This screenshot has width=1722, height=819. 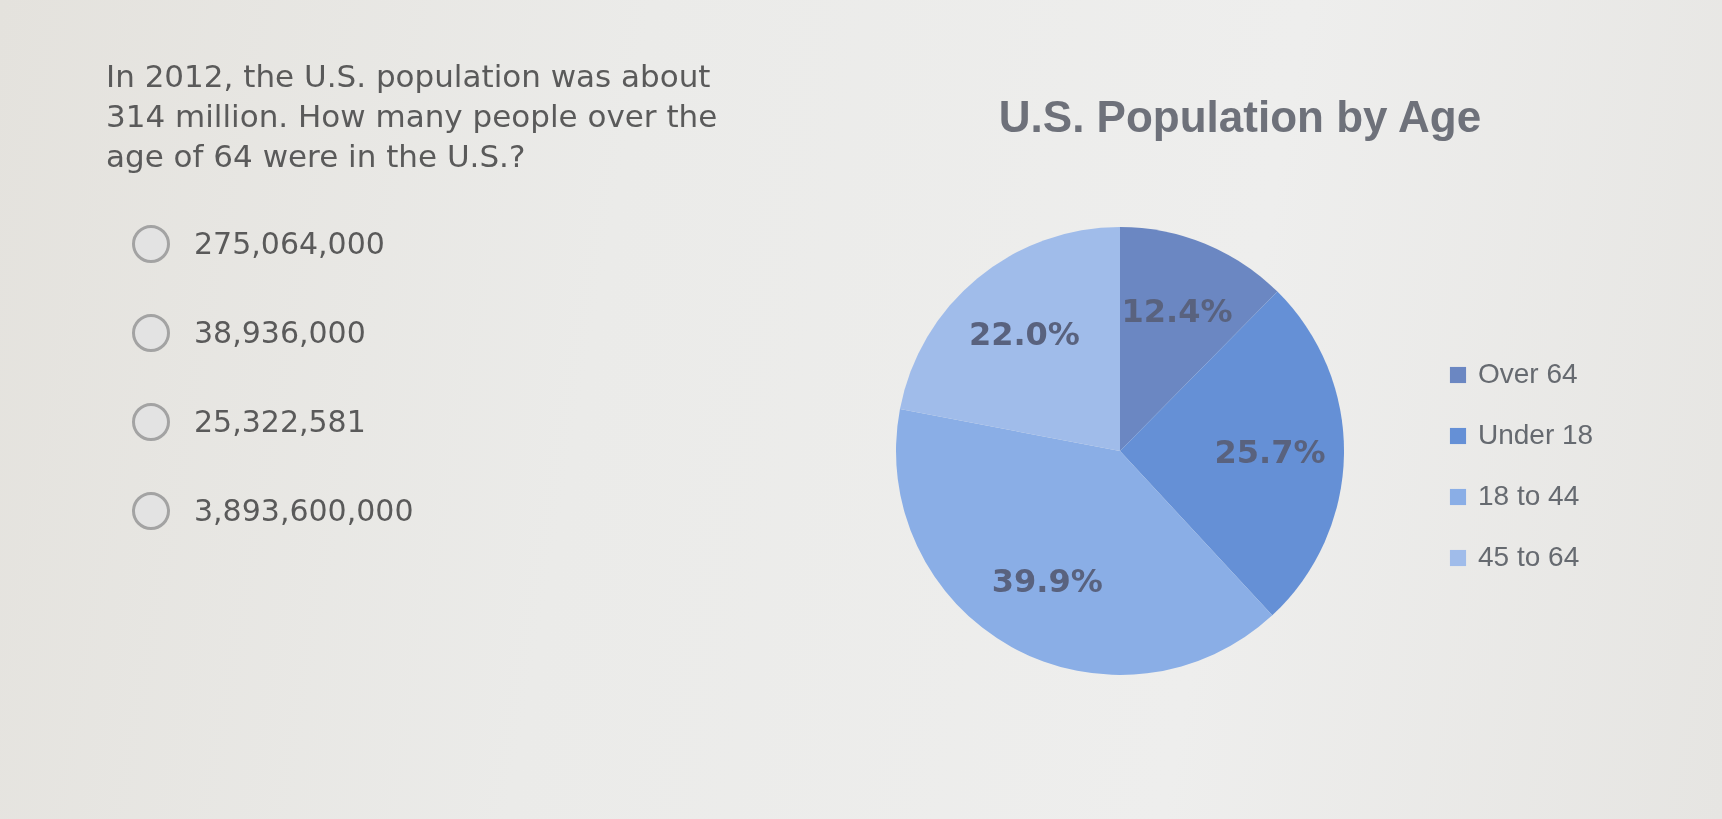 I want to click on legend-label: Under 18, so click(x=1536, y=434).